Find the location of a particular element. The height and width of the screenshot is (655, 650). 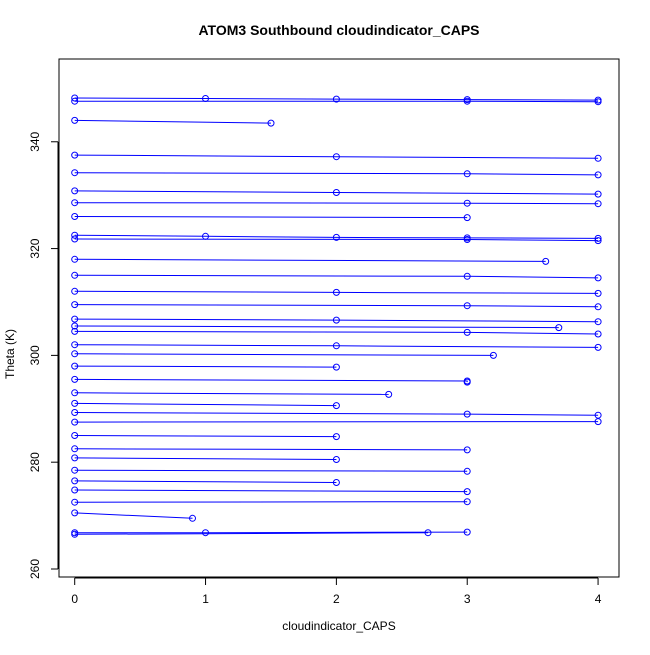

y-tick-label-4: 340 is located at coordinates (35, 141).